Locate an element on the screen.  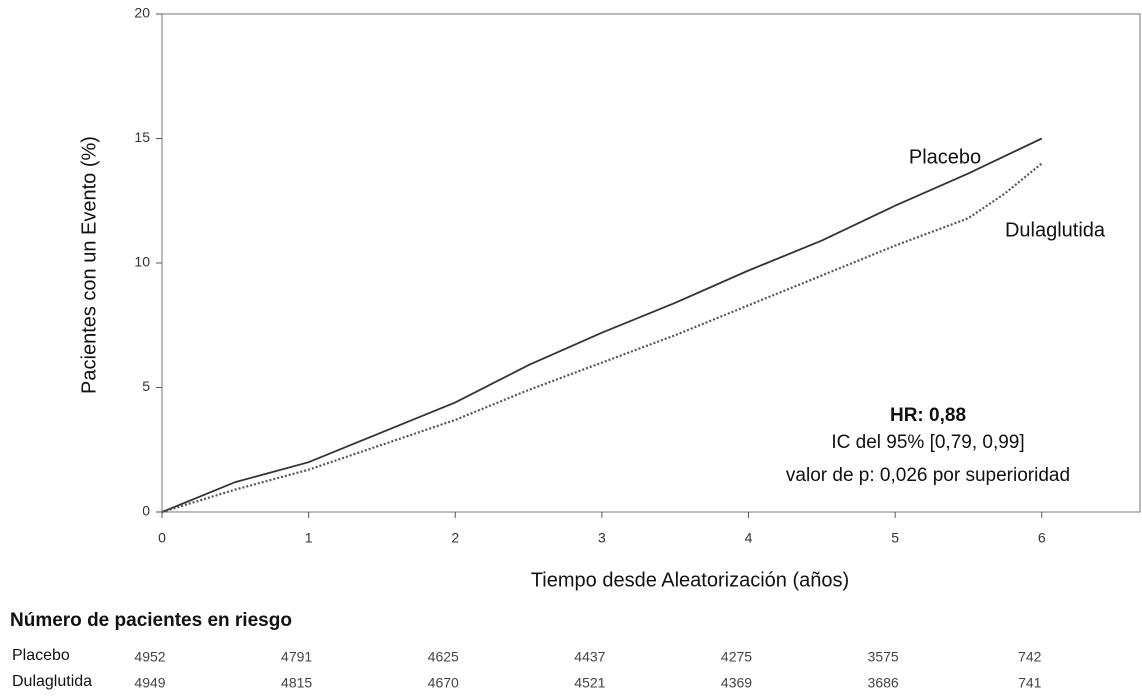
series-label: Placebo is located at coordinates (945, 157).